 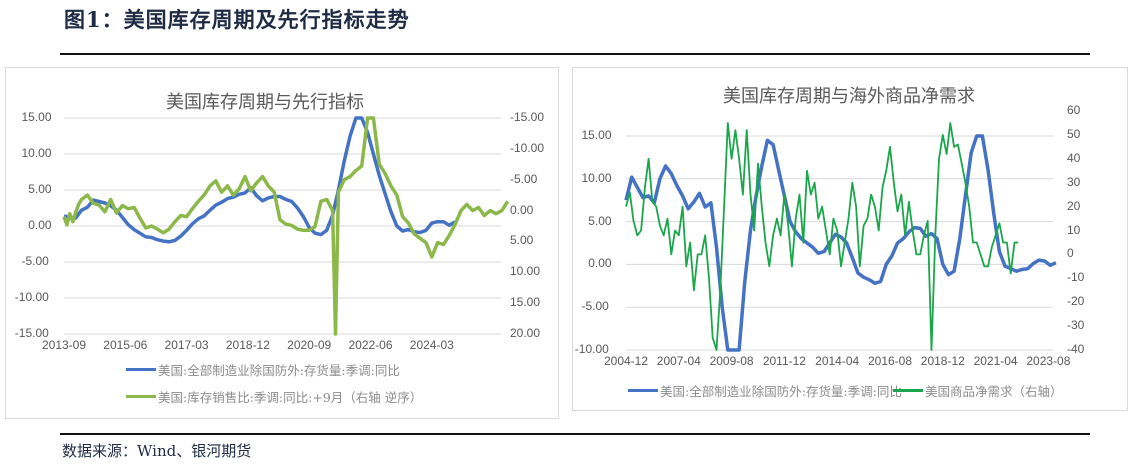 What do you see at coordinates (1074, 229) in the screenshot?
I see `y-axis-right-tick: 10` at bounding box center [1074, 229].